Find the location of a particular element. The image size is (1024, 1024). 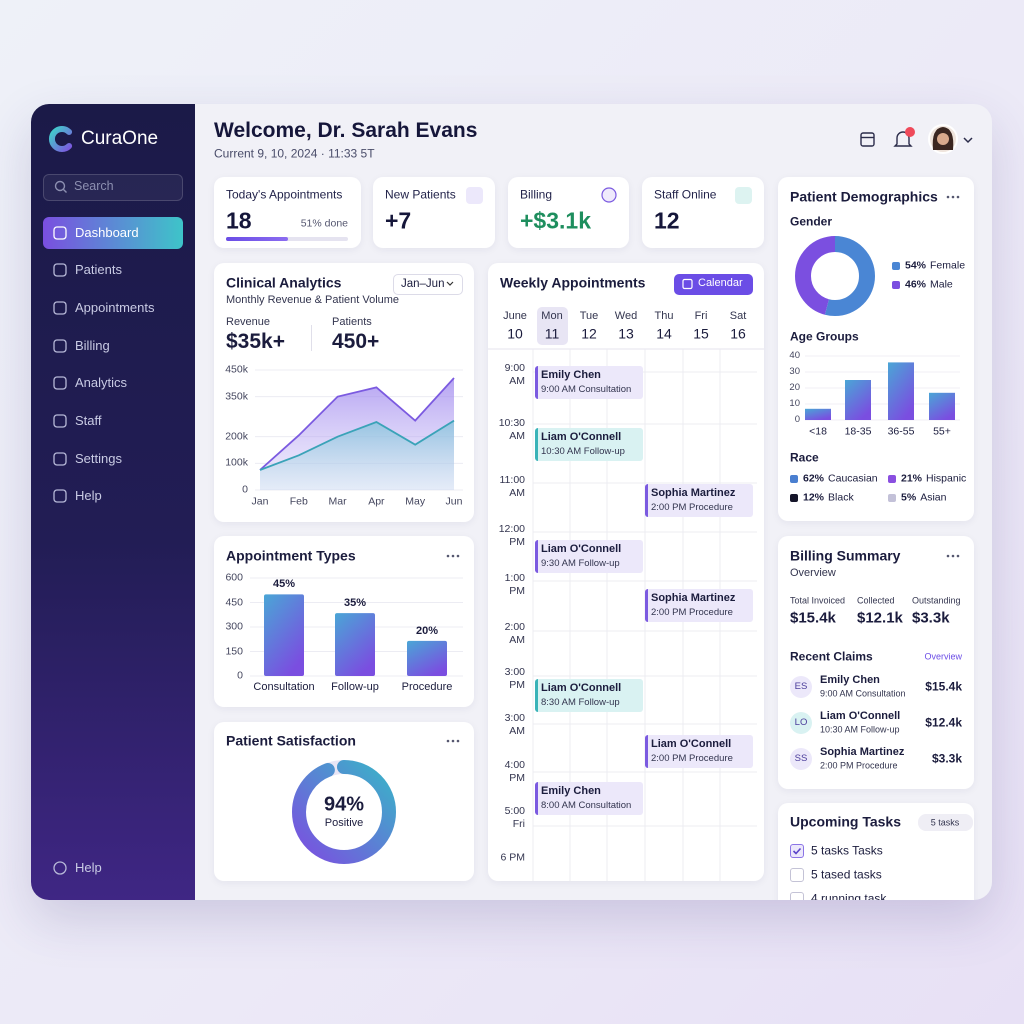

claim-amount: $12.4k is located at coordinates (943, 722).